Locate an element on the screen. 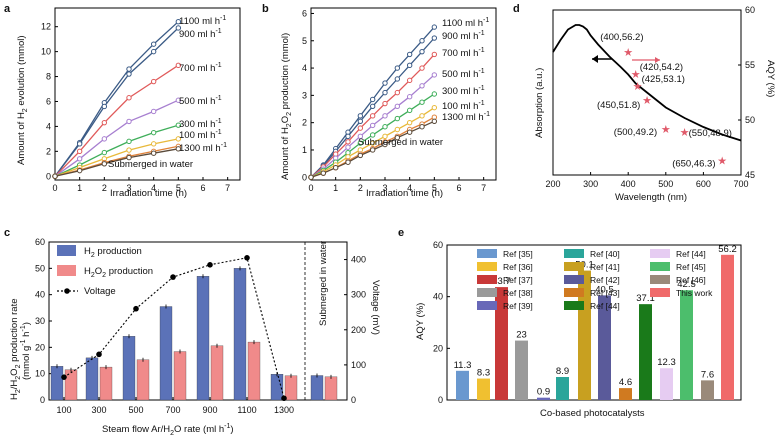 The width and height of the screenshot is (779, 439). absorption-curve is located at coordinates (647, 83).